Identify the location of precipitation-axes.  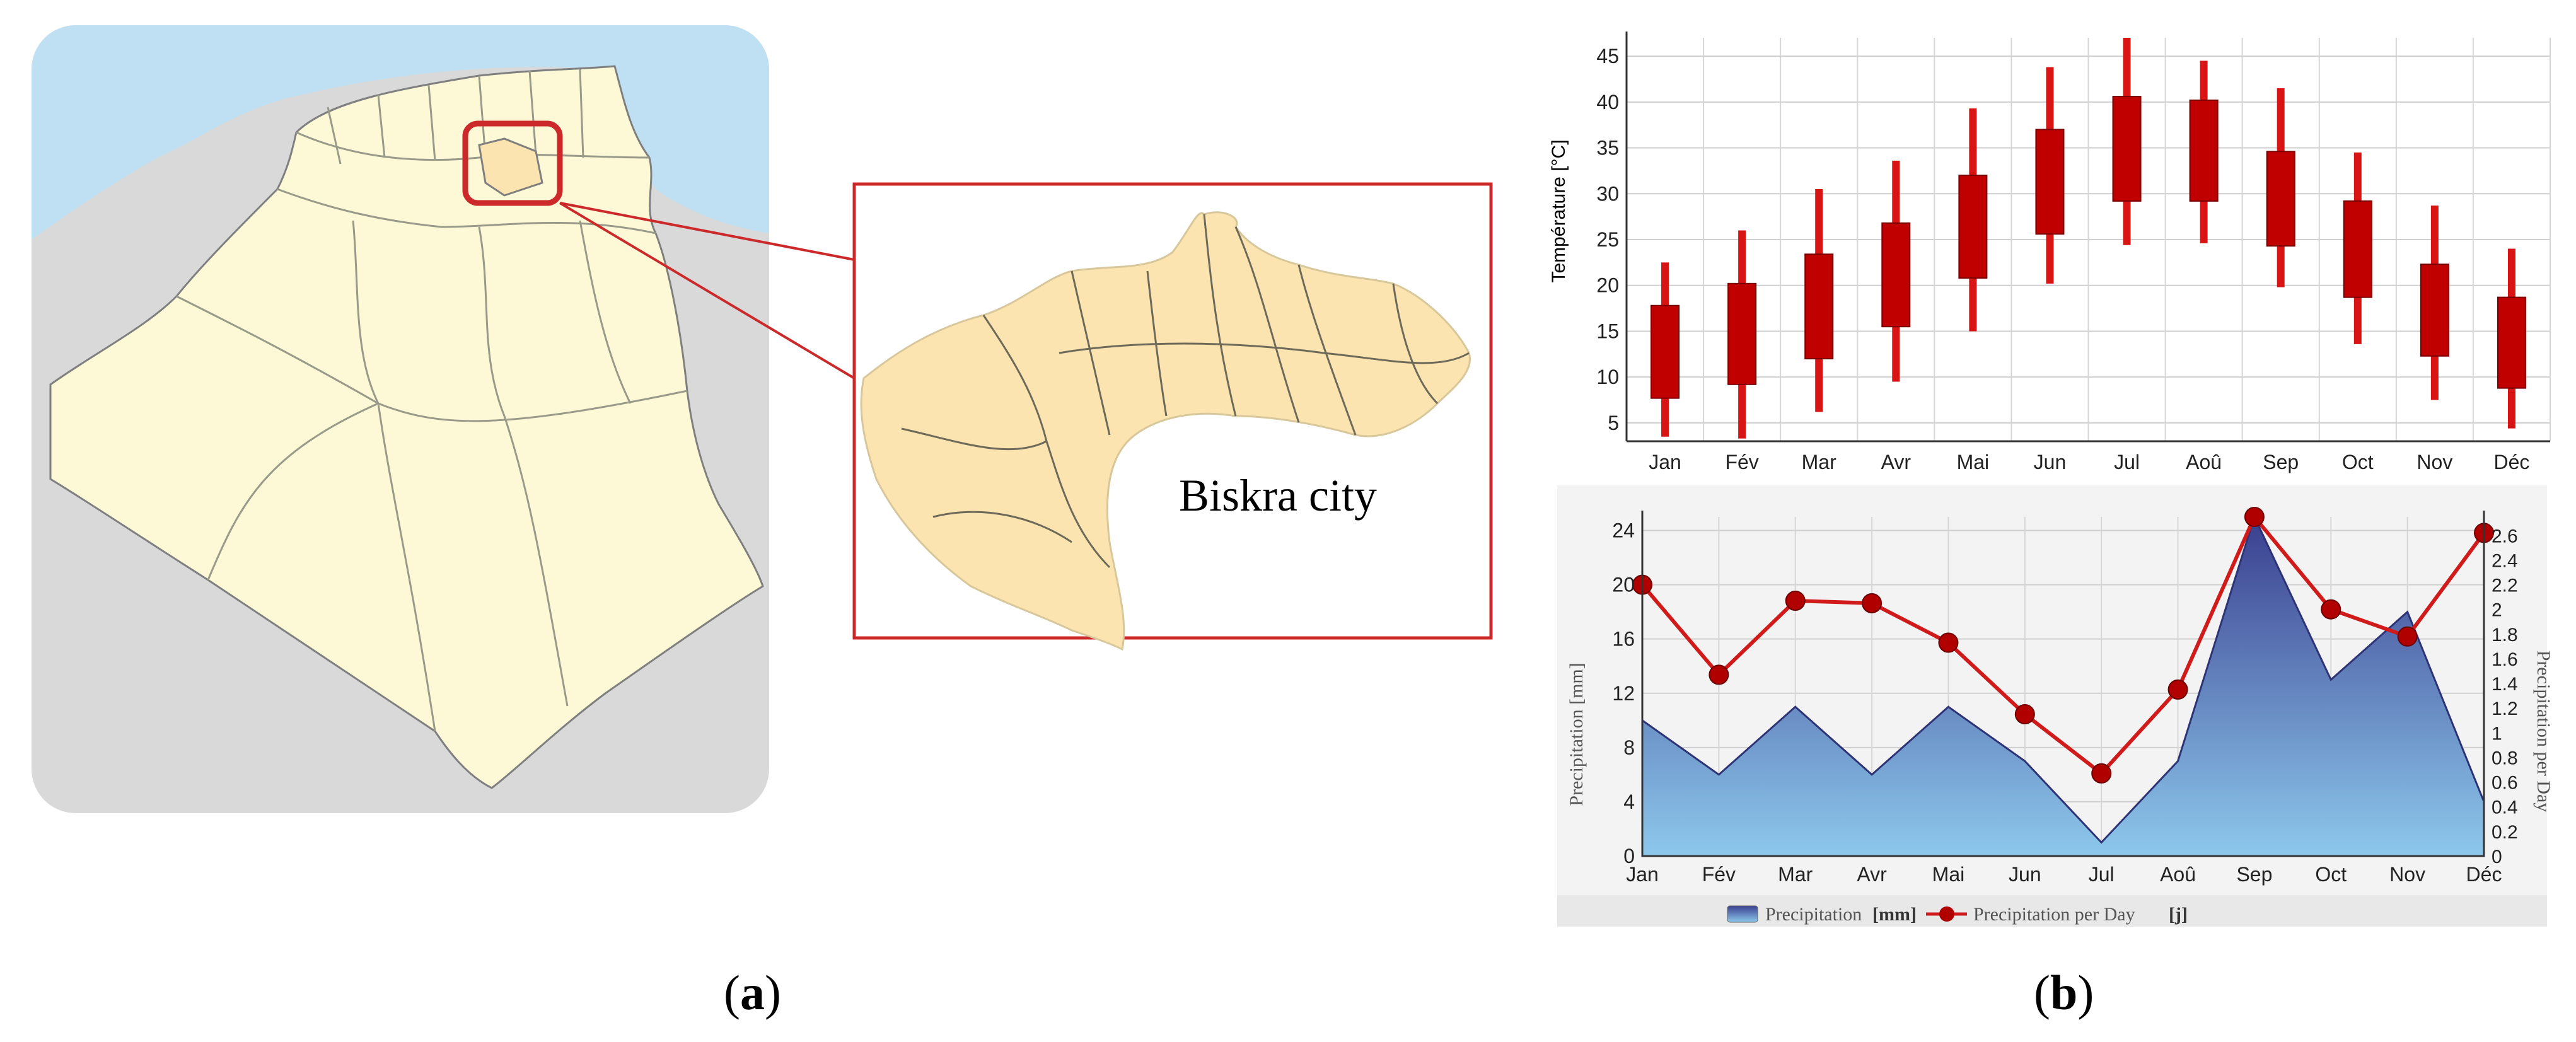
(2063, 684).